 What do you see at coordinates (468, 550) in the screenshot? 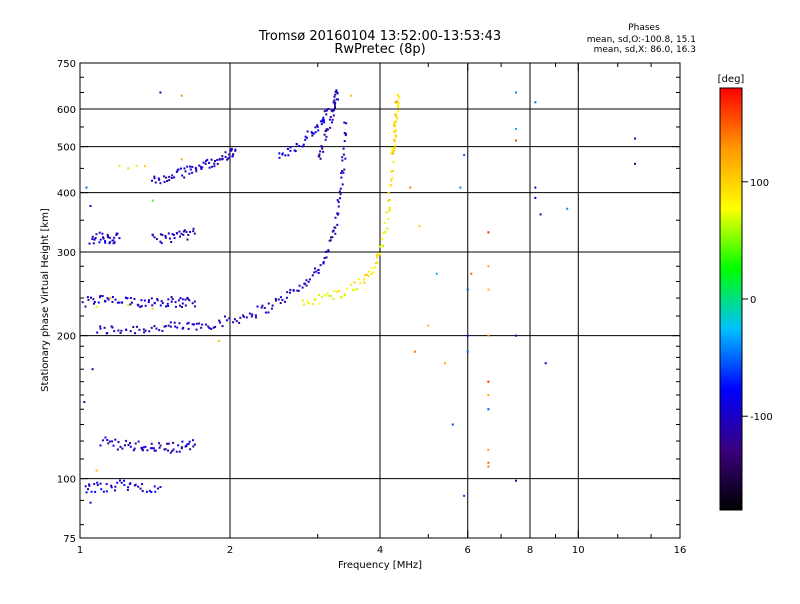
I see `x-tick-label: 6` at bounding box center [468, 550].